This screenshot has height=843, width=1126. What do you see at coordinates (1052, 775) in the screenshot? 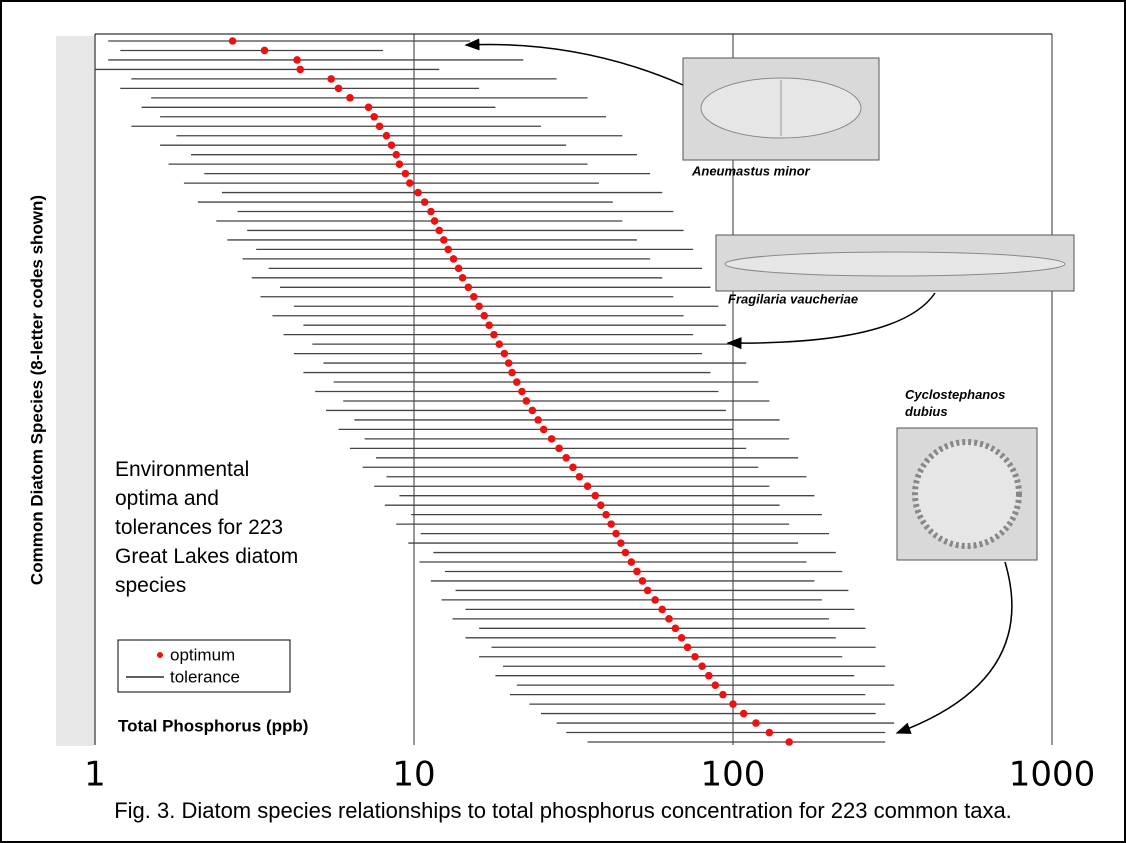
I see `x-tick-label: 1000` at bounding box center [1052, 775].